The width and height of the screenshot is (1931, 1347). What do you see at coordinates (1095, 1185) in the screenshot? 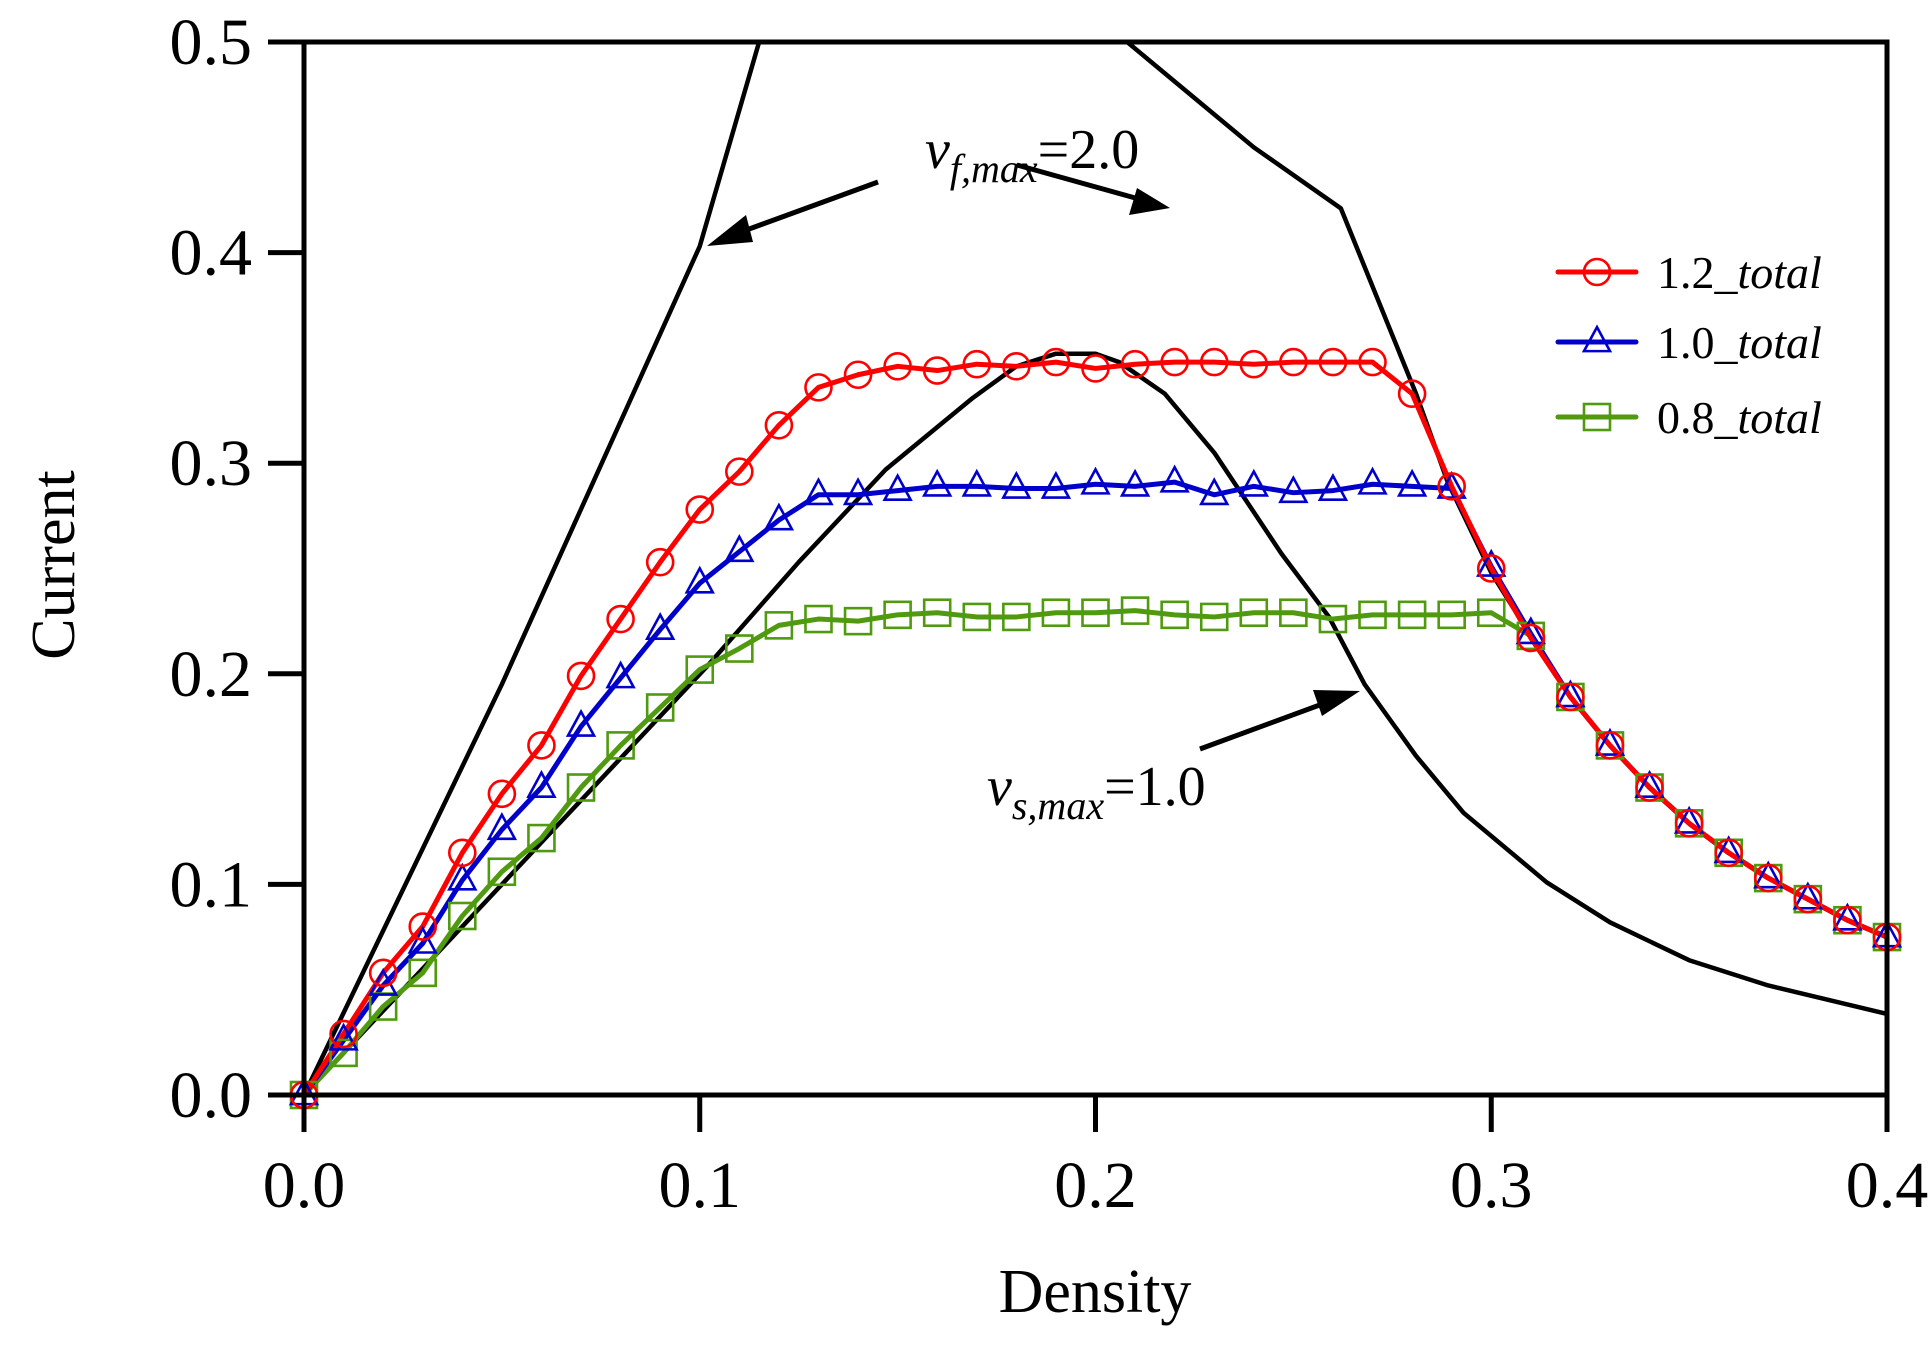
I see `x-tick-label: 0.2` at bounding box center [1095, 1185].